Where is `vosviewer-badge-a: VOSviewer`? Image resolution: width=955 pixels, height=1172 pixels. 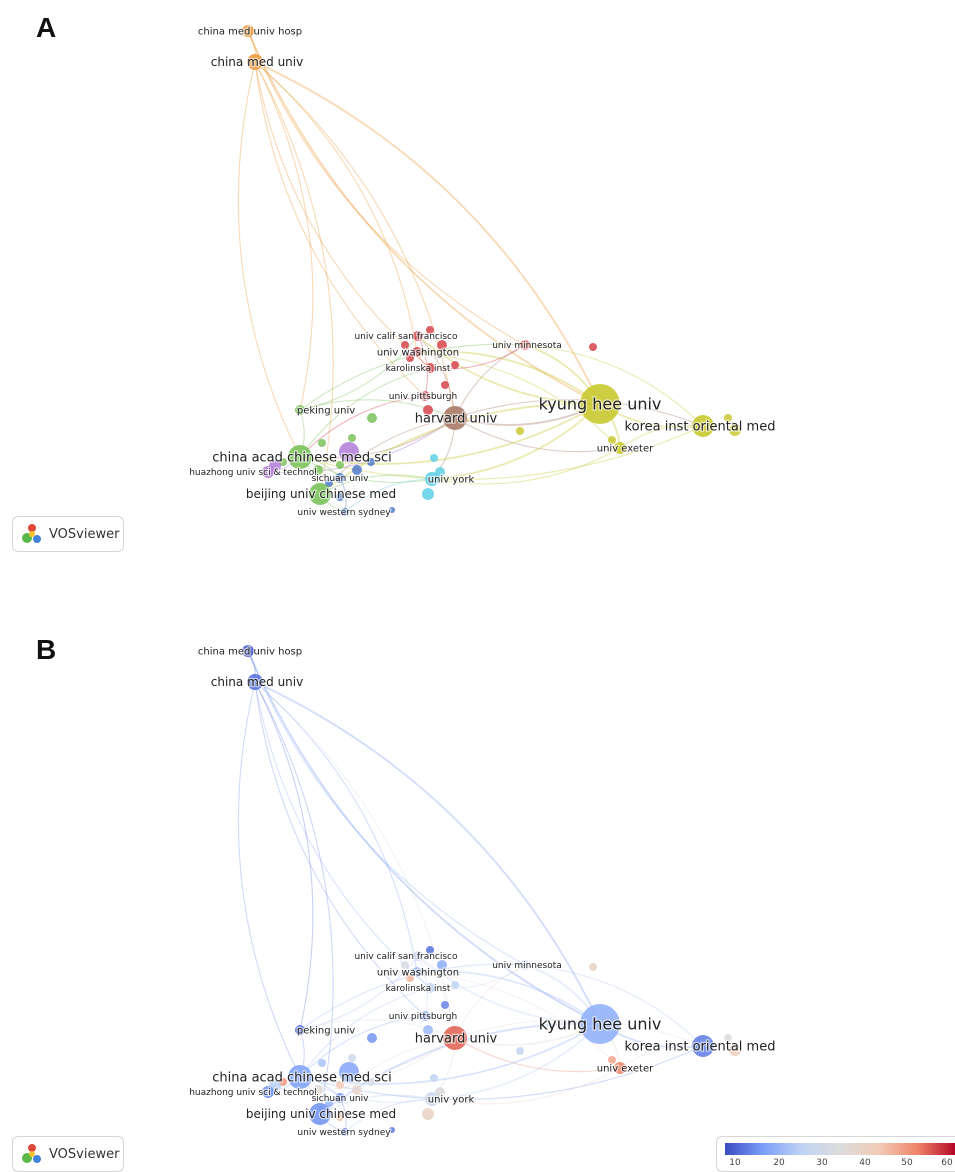
vosviewer-badge-a: VOSviewer is located at coordinates (68, 534).